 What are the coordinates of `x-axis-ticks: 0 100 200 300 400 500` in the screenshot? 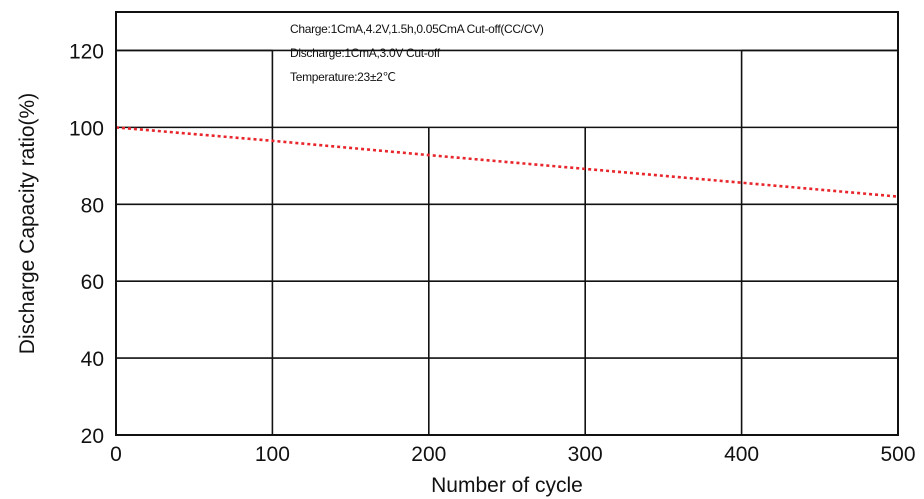 It's located at (512, 454).